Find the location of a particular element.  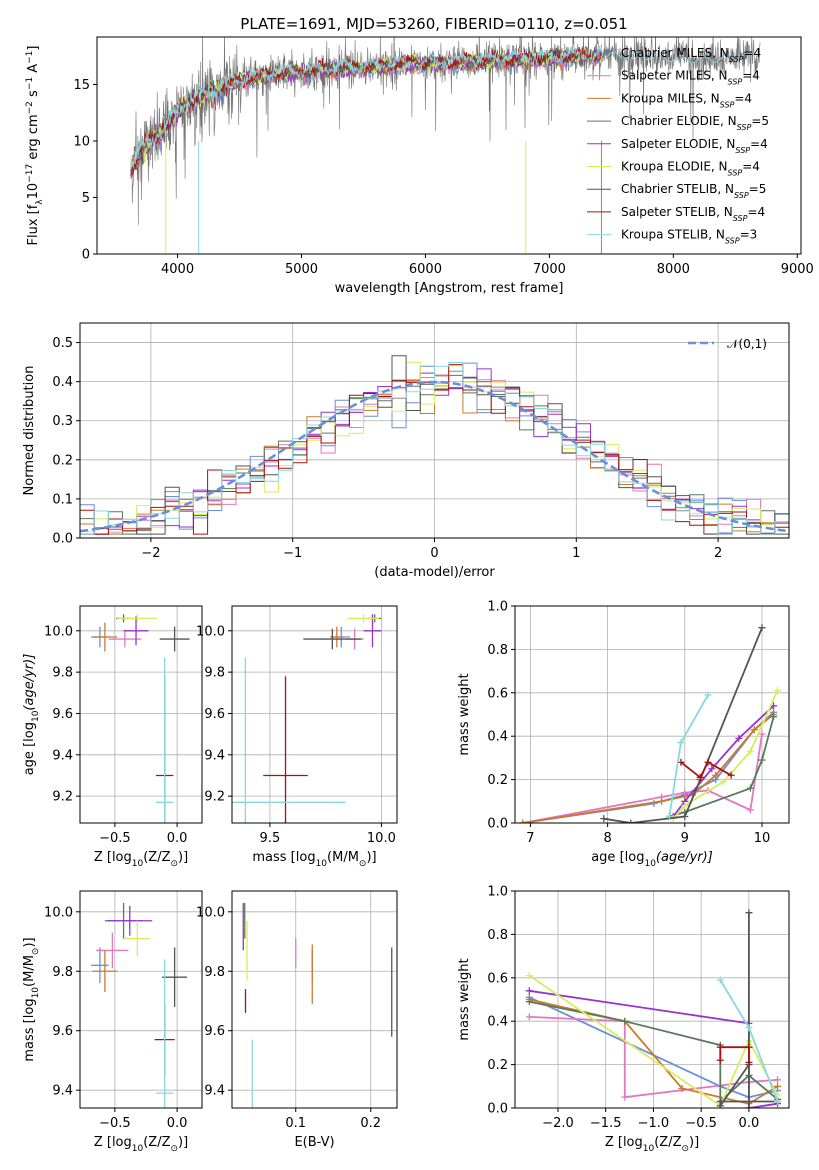

weight-line-chabrier-stelib is located at coordinates (748, 1010).